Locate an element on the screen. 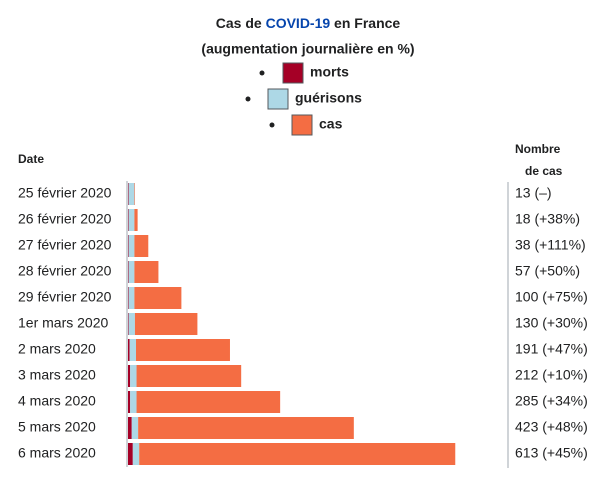 This screenshot has width=616, height=480. title-link: COVID-19 is located at coordinates (298, 23).